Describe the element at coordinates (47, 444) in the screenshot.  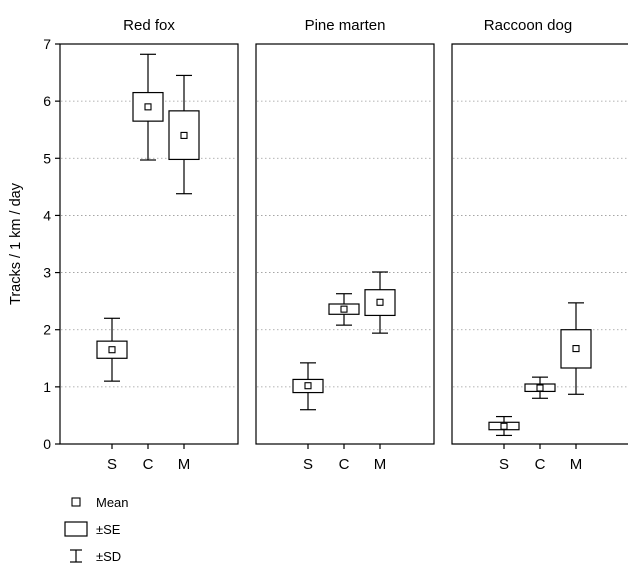
I see `y-tick-label: 0` at that location.